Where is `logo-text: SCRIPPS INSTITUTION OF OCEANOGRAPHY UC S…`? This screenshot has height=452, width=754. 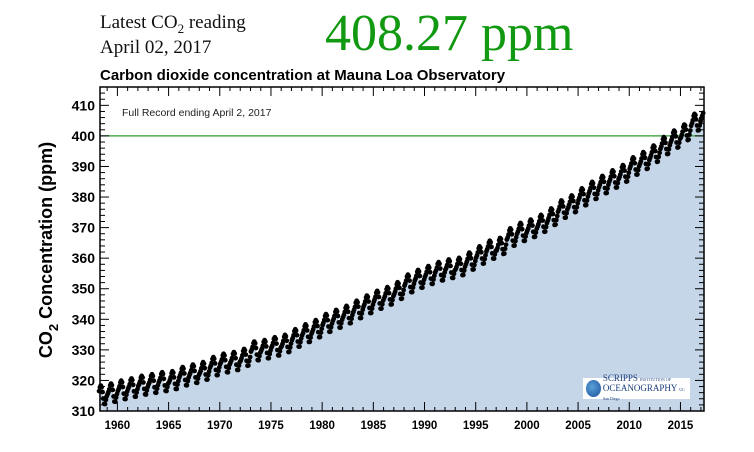
logo-text: SCRIPPS INSTITUTION OF OCEANOGRAPHY UC S… is located at coordinates (646, 388).